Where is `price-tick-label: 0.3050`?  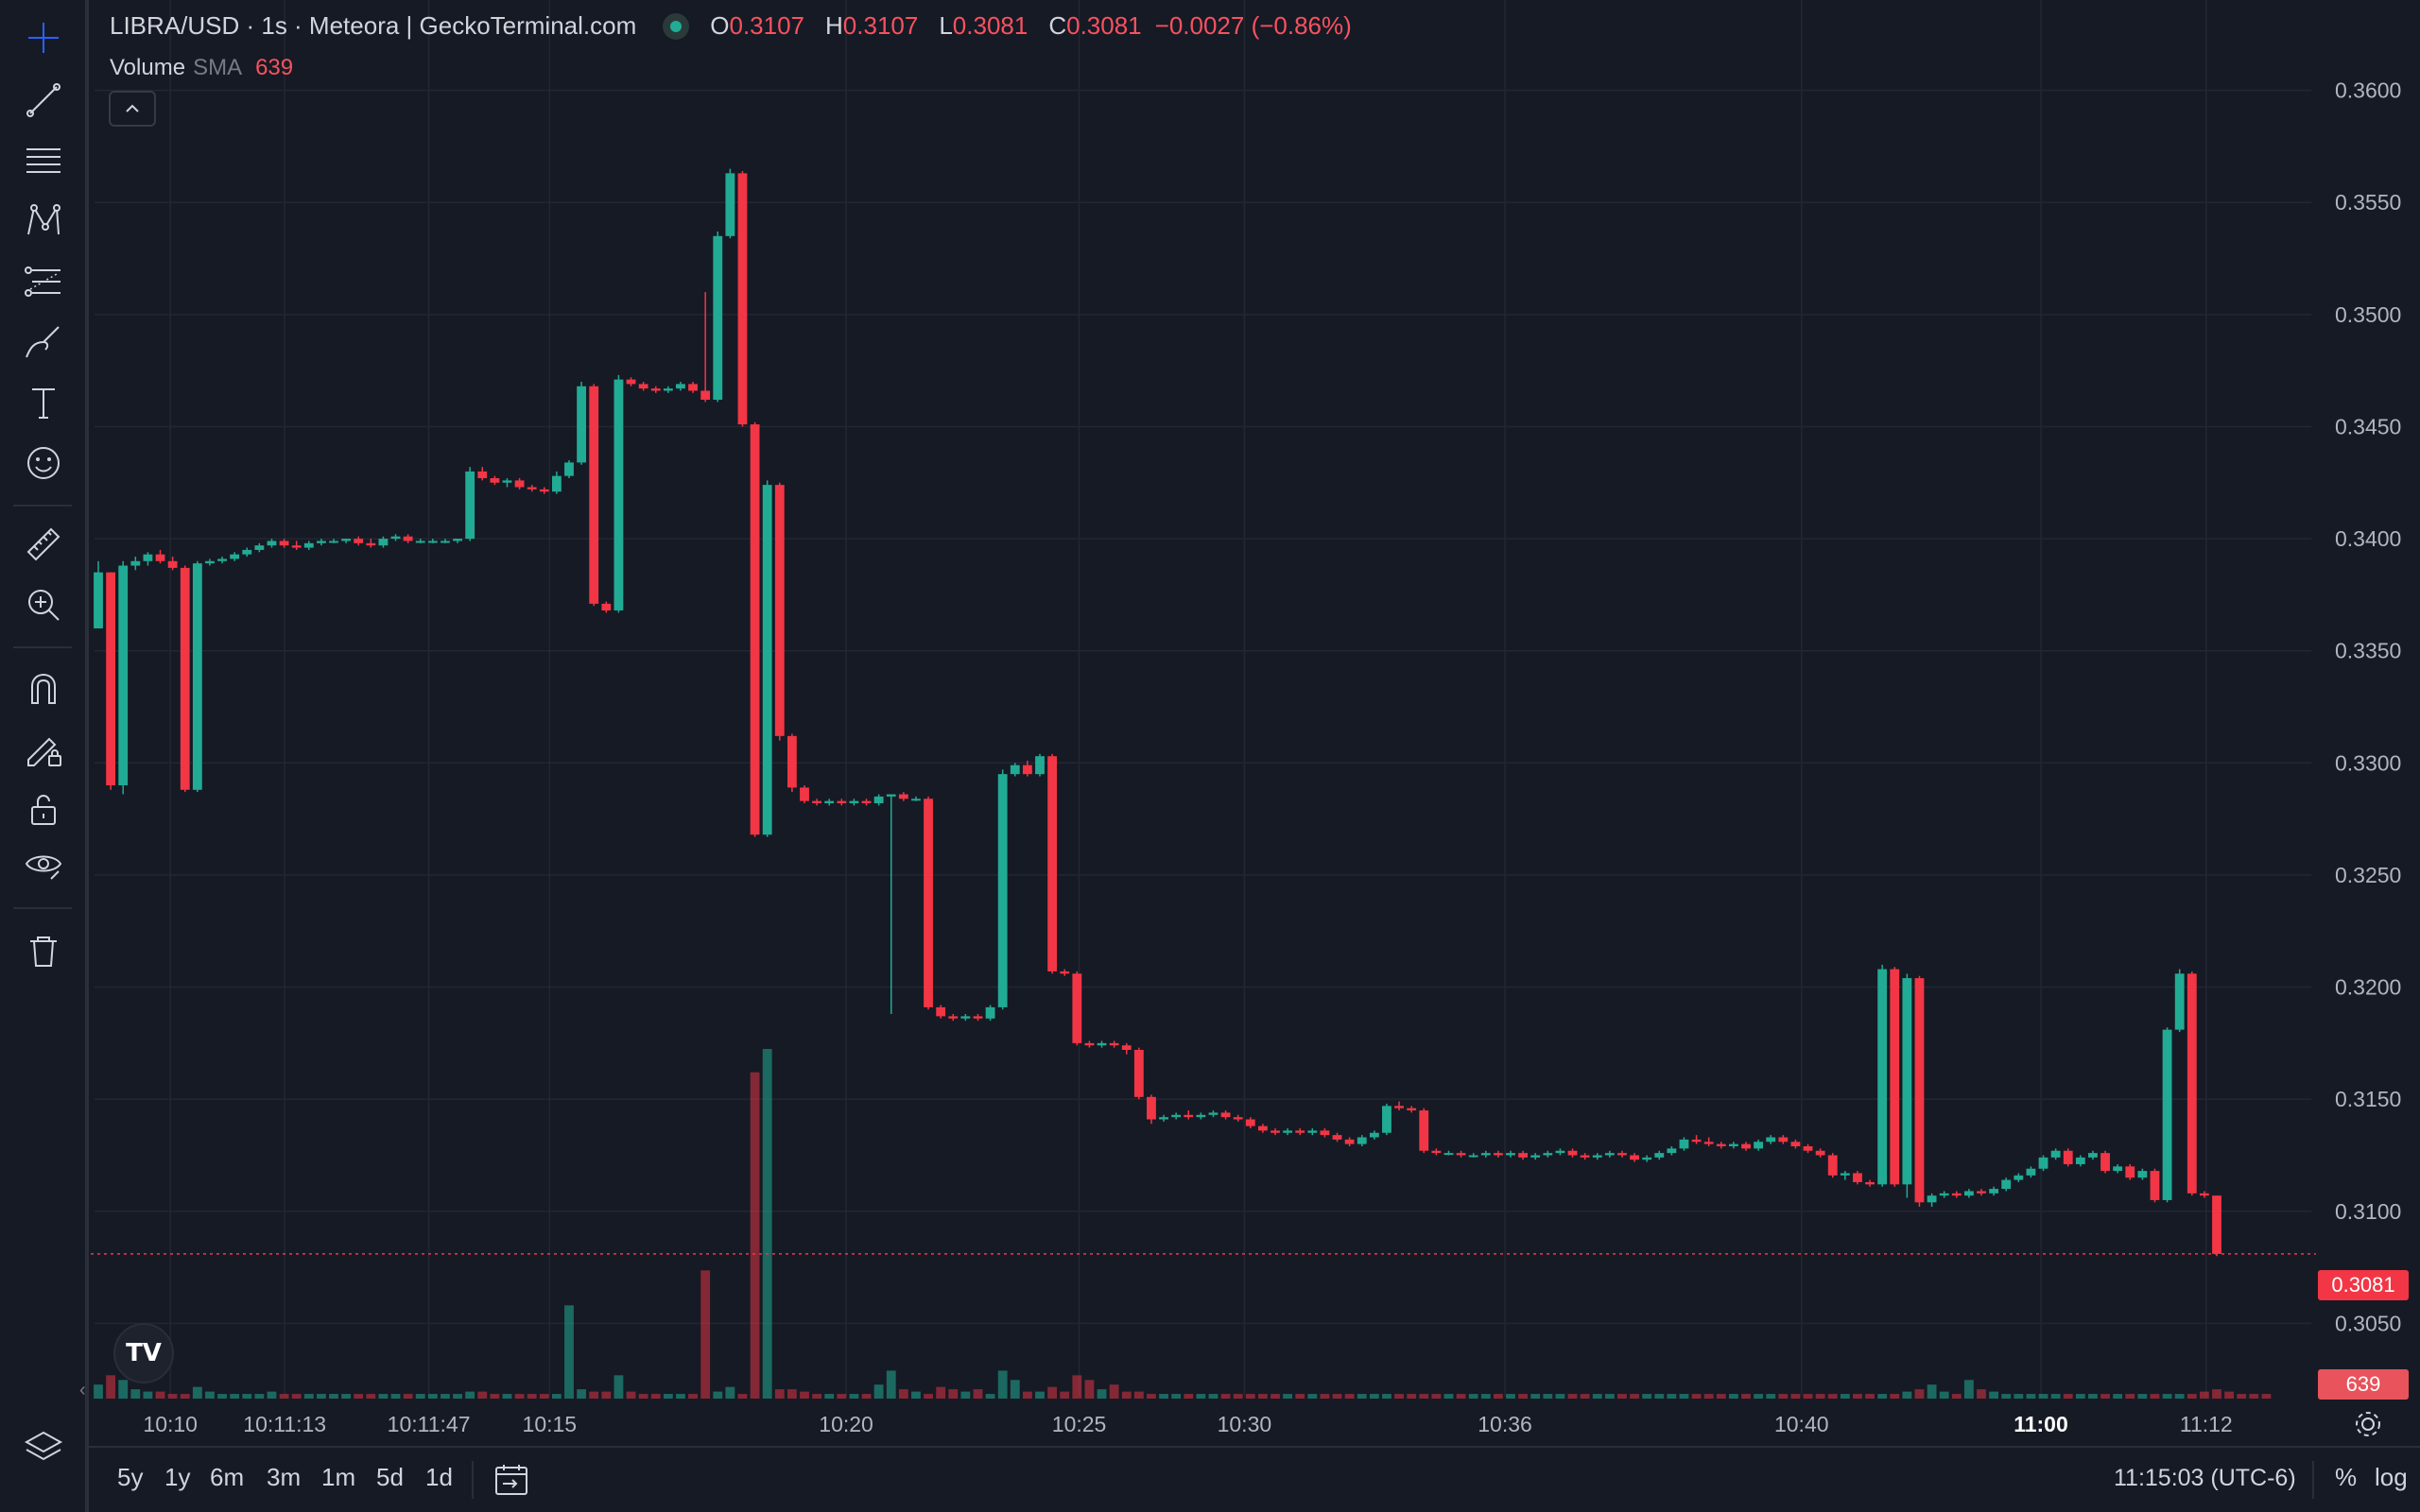
price-tick-label: 0.3050 is located at coordinates (2368, 1323).